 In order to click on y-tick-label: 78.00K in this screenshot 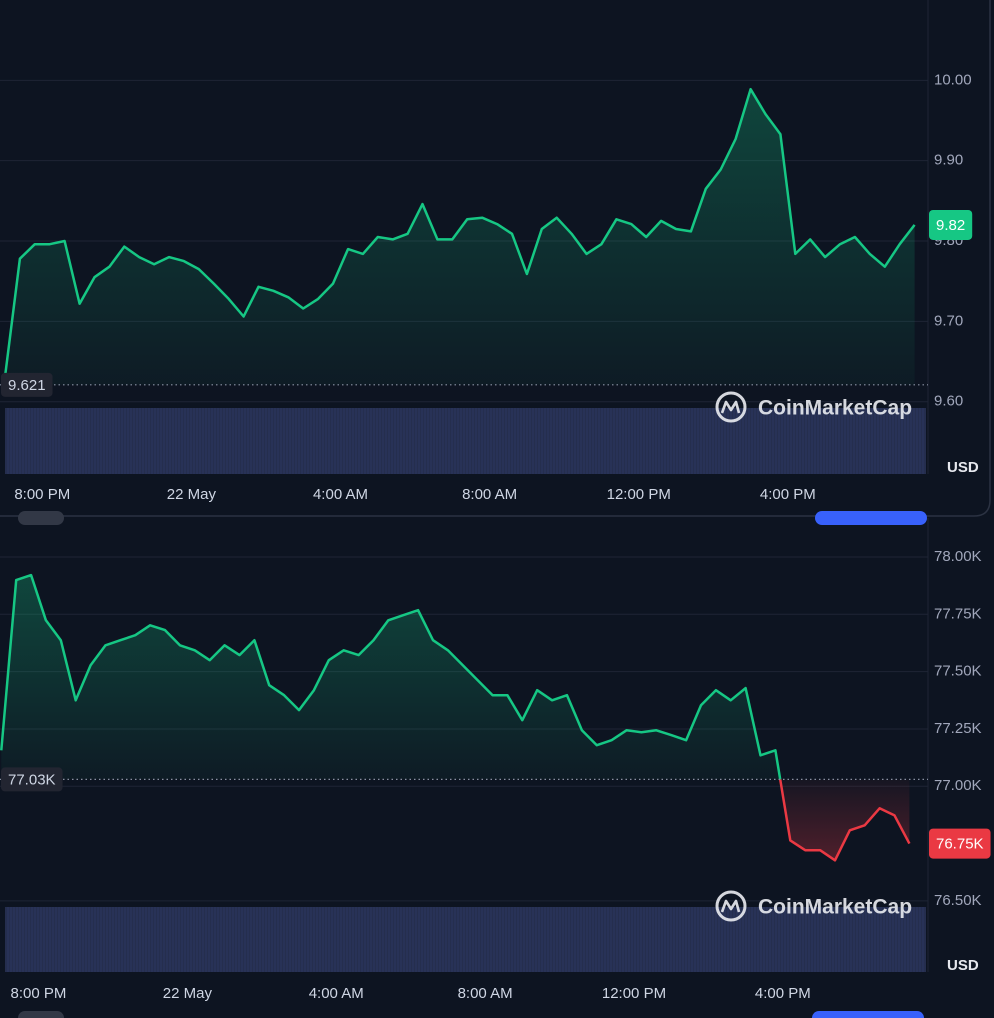, I will do `click(958, 556)`.